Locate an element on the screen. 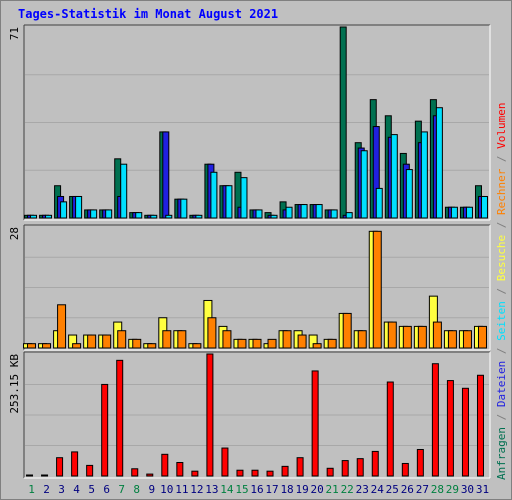  legend-entry: Dateien is located at coordinates (501, 384).